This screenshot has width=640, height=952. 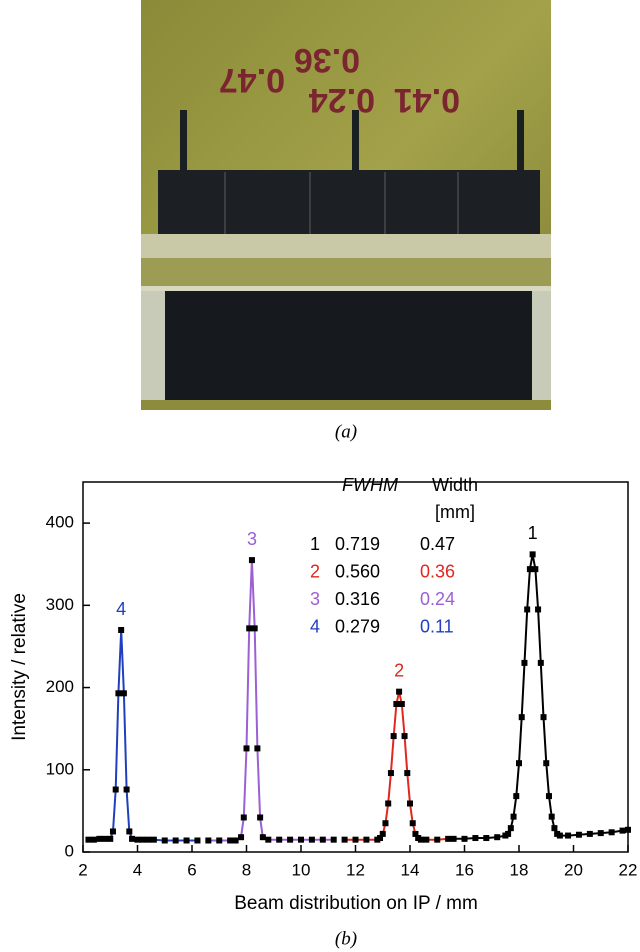 I want to click on y-tick-label: 200, so click(x=60, y=686).